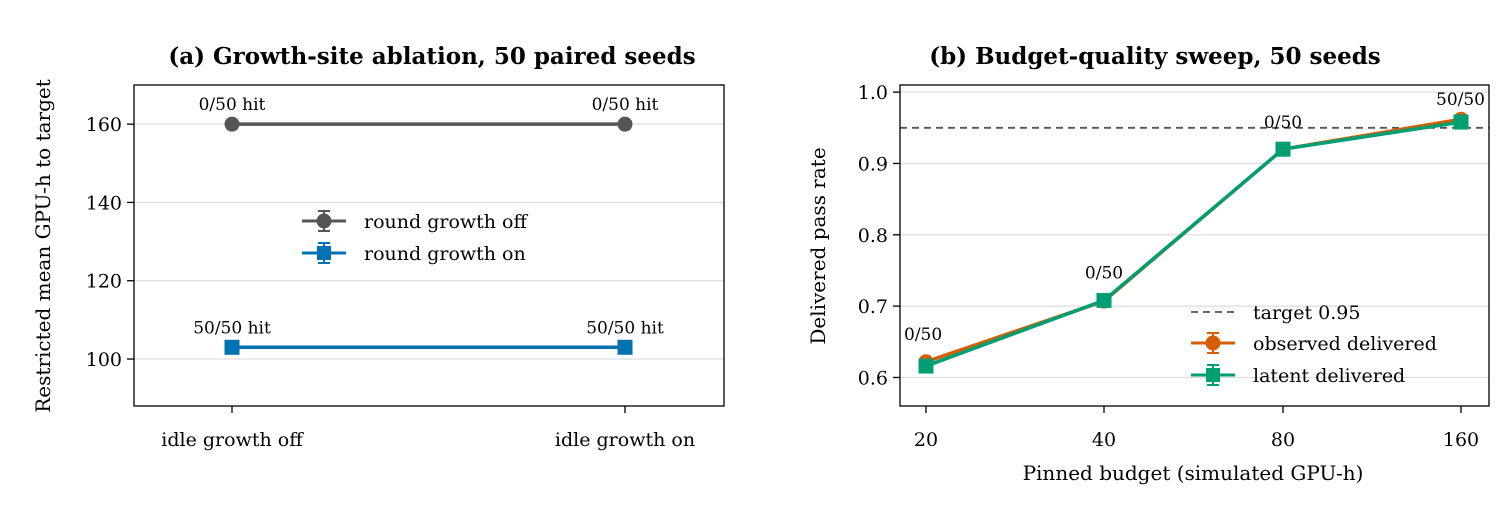 This screenshot has width=1496, height=528. I want to click on y-tick-label-120: 120, so click(104, 282).